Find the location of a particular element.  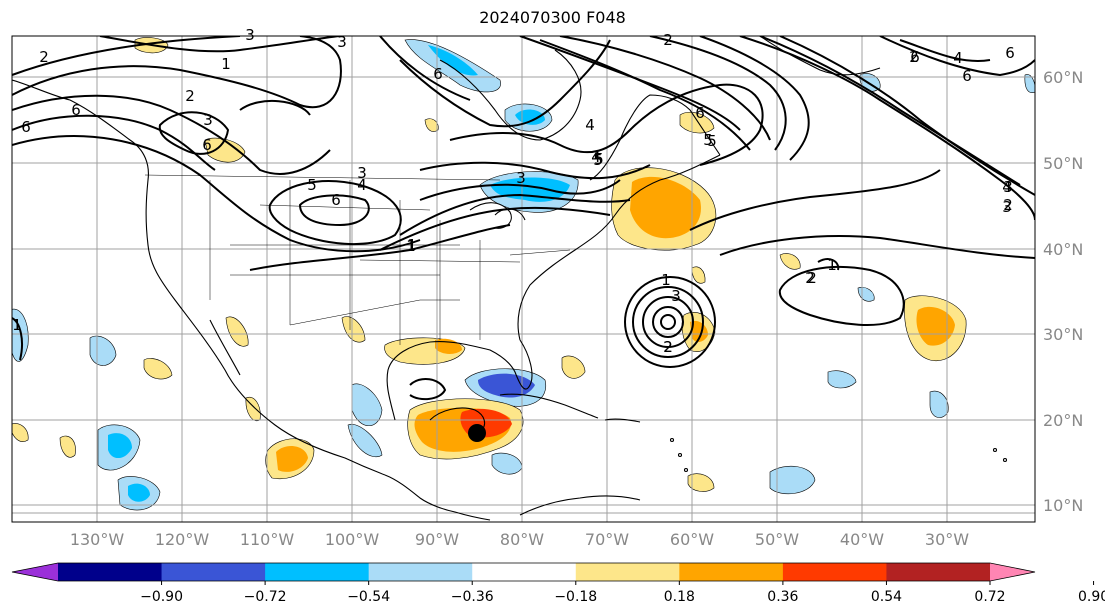

colorbar-tick-label: −0.36 is located at coordinates (472, 597).